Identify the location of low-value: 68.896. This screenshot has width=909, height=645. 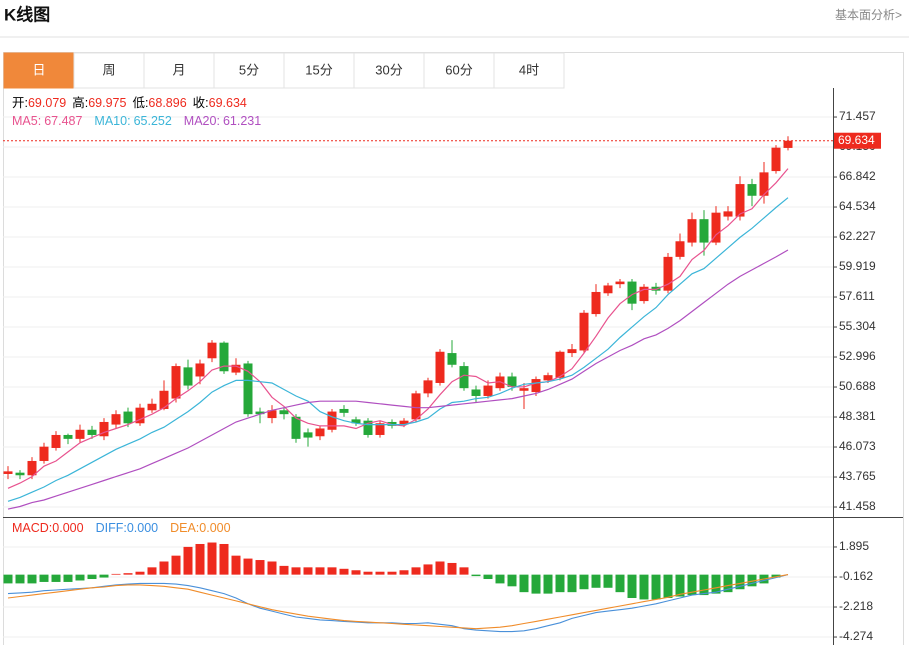
(167, 103).